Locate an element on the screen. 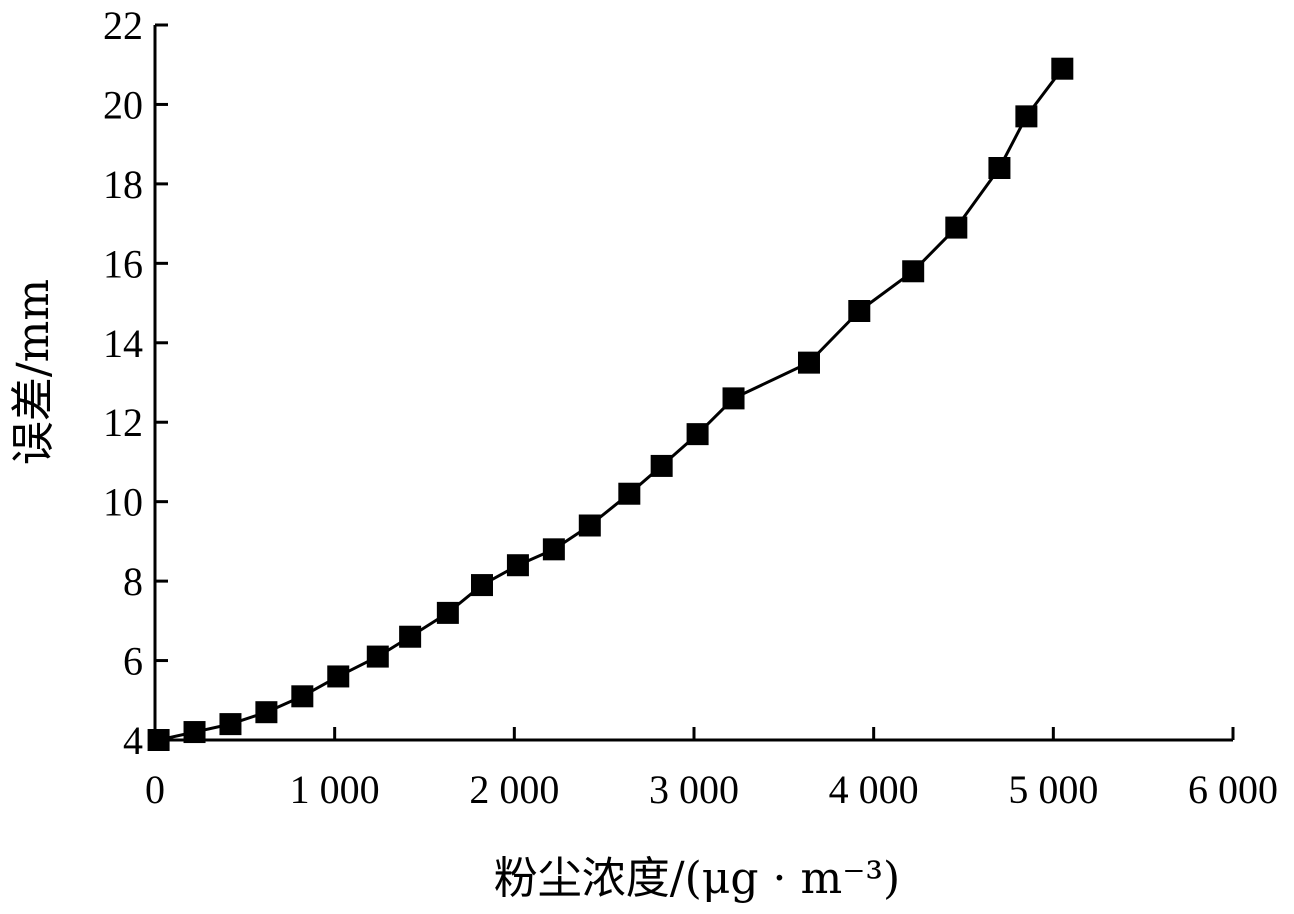 This screenshot has height=914, width=1294. y-tick-label: 4 is located at coordinates (133, 740).